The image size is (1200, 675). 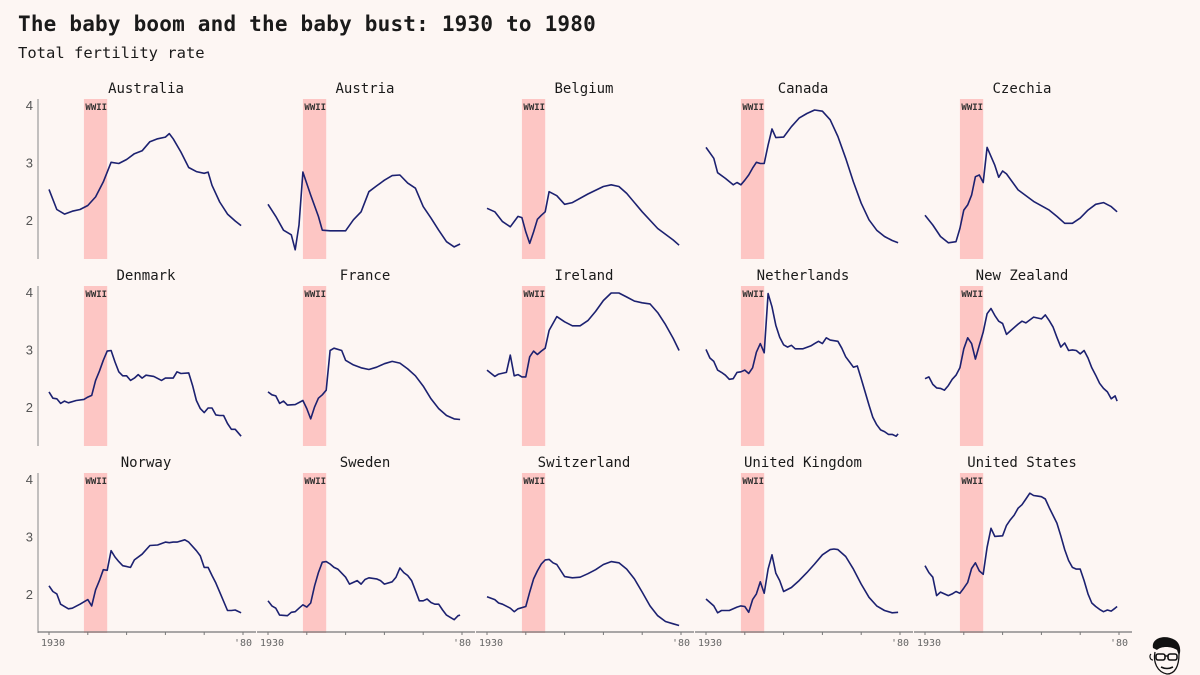 What do you see at coordinates (583, 89) in the screenshot?
I see `panel-title: Belgium` at bounding box center [583, 89].